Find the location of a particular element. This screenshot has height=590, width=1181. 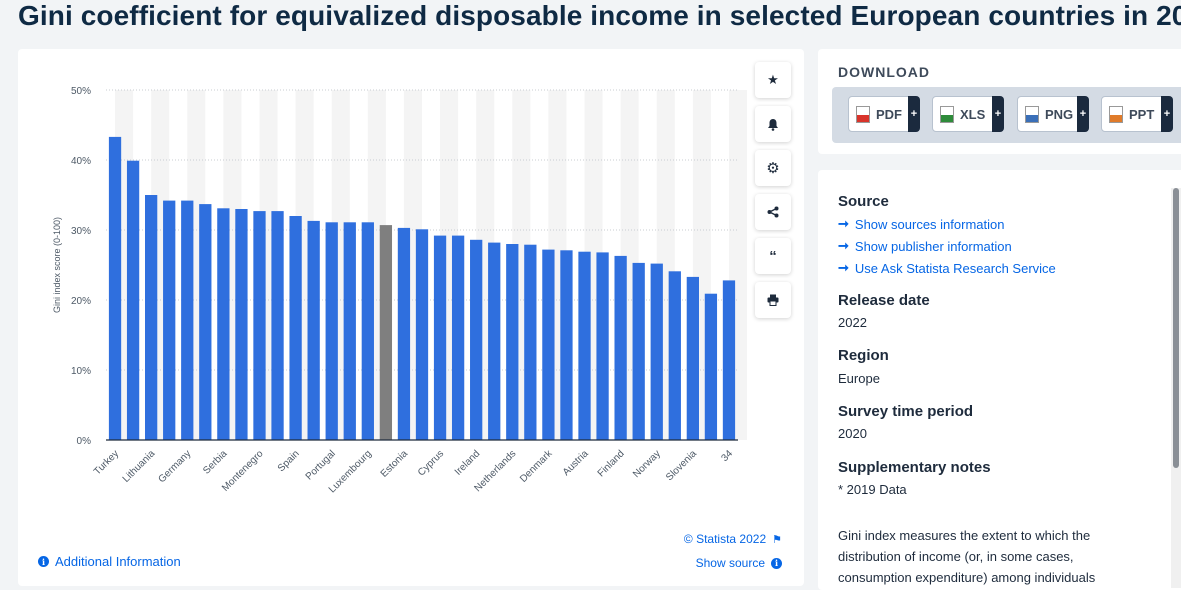

cite-button: “ is located at coordinates (773, 256).